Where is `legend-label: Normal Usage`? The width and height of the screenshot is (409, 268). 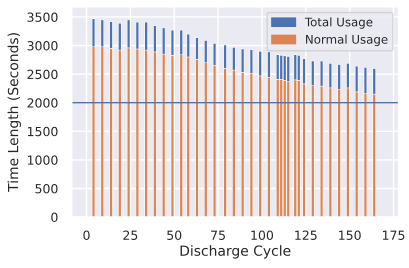
legend-label: Normal Usage is located at coordinates (347, 40).